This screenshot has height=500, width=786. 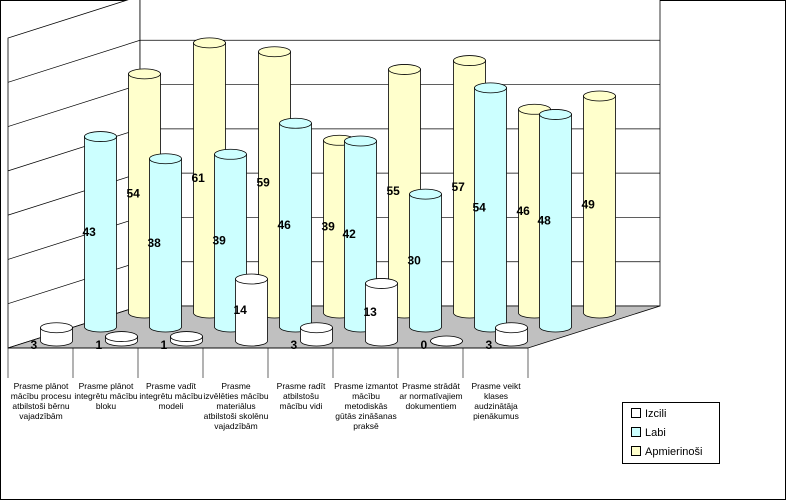 What do you see at coordinates (164, 345) in the screenshot?
I see `data-label-izcili-3: 1` at bounding box center [164, 345].